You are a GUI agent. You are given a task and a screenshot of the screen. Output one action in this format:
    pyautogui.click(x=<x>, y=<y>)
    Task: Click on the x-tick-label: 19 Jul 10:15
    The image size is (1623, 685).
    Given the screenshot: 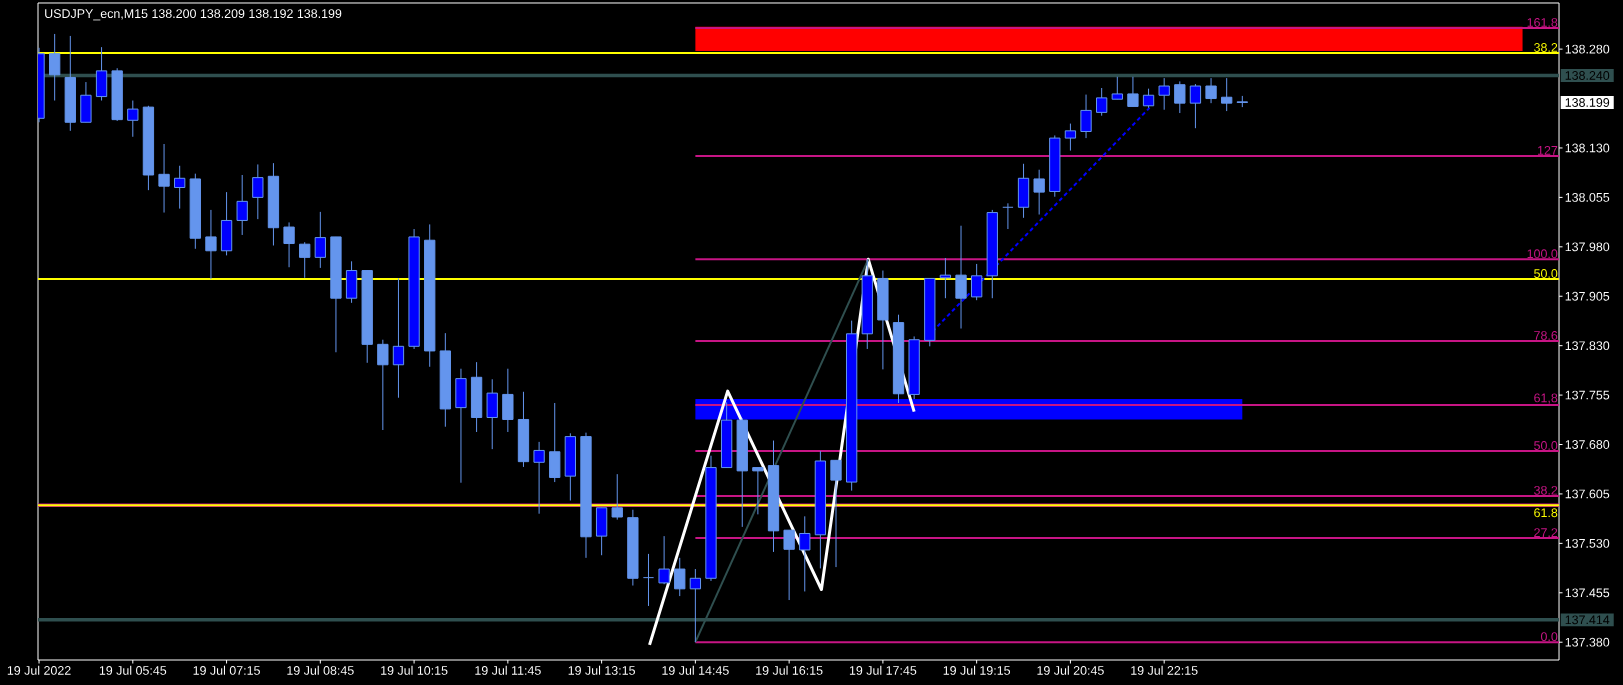 What is the action you would take?
    pyautogui.click(x=414, y=670)
    